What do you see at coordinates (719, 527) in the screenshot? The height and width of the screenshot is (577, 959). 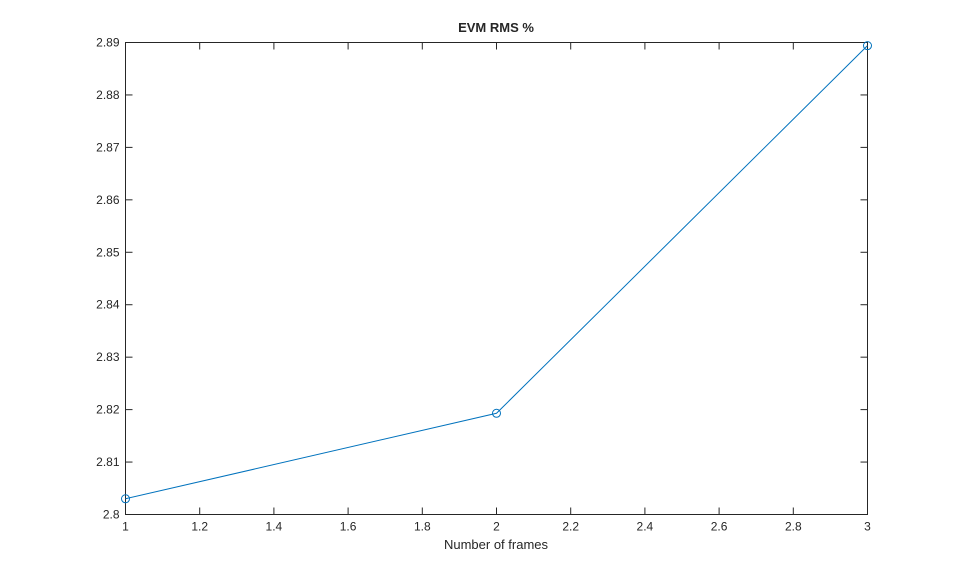 I see `x-tick-label: 2.6` at bounding box center [719, 527].